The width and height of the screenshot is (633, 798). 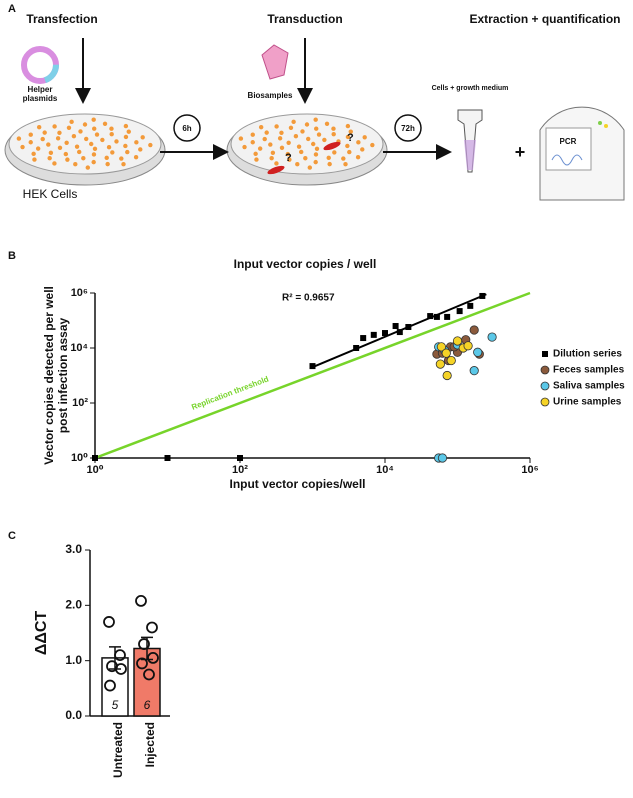 What do you see at coordinates (63, 375) in the screenshot?
I see `y-axis-label: post infection assay` at bounding box center [63, 375].